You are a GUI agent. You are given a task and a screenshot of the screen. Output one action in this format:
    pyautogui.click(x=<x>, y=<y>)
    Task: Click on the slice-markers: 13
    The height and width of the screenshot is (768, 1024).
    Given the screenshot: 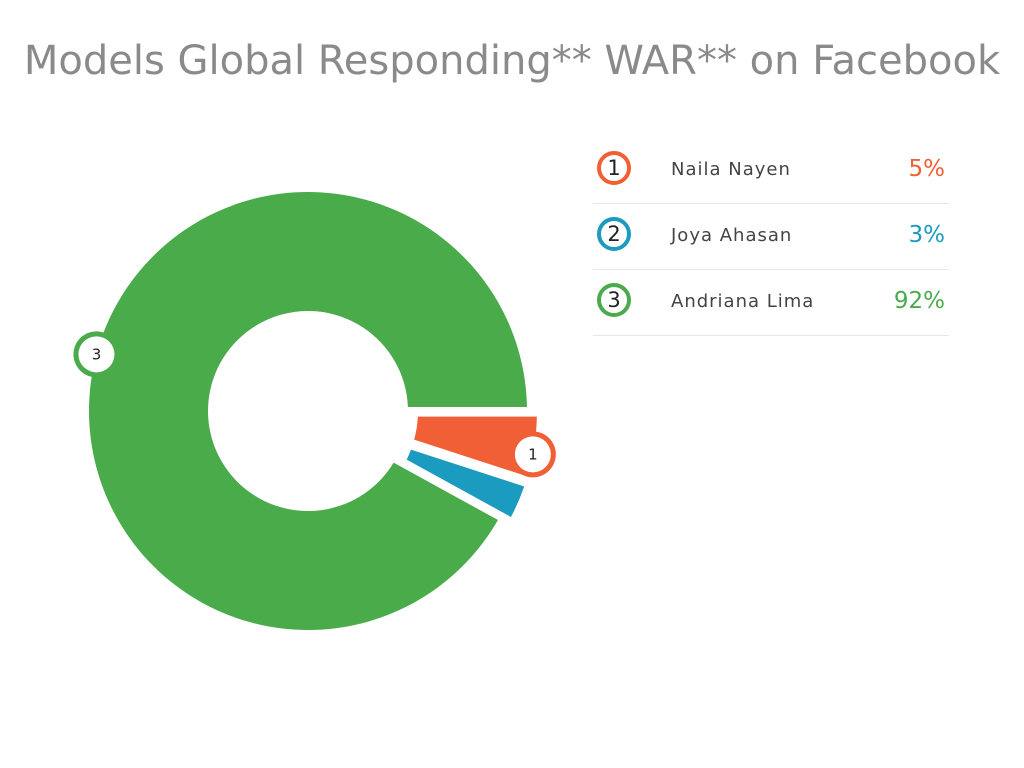 What is the action you would take?
    pyautogui.click(x=314, y=404)
    